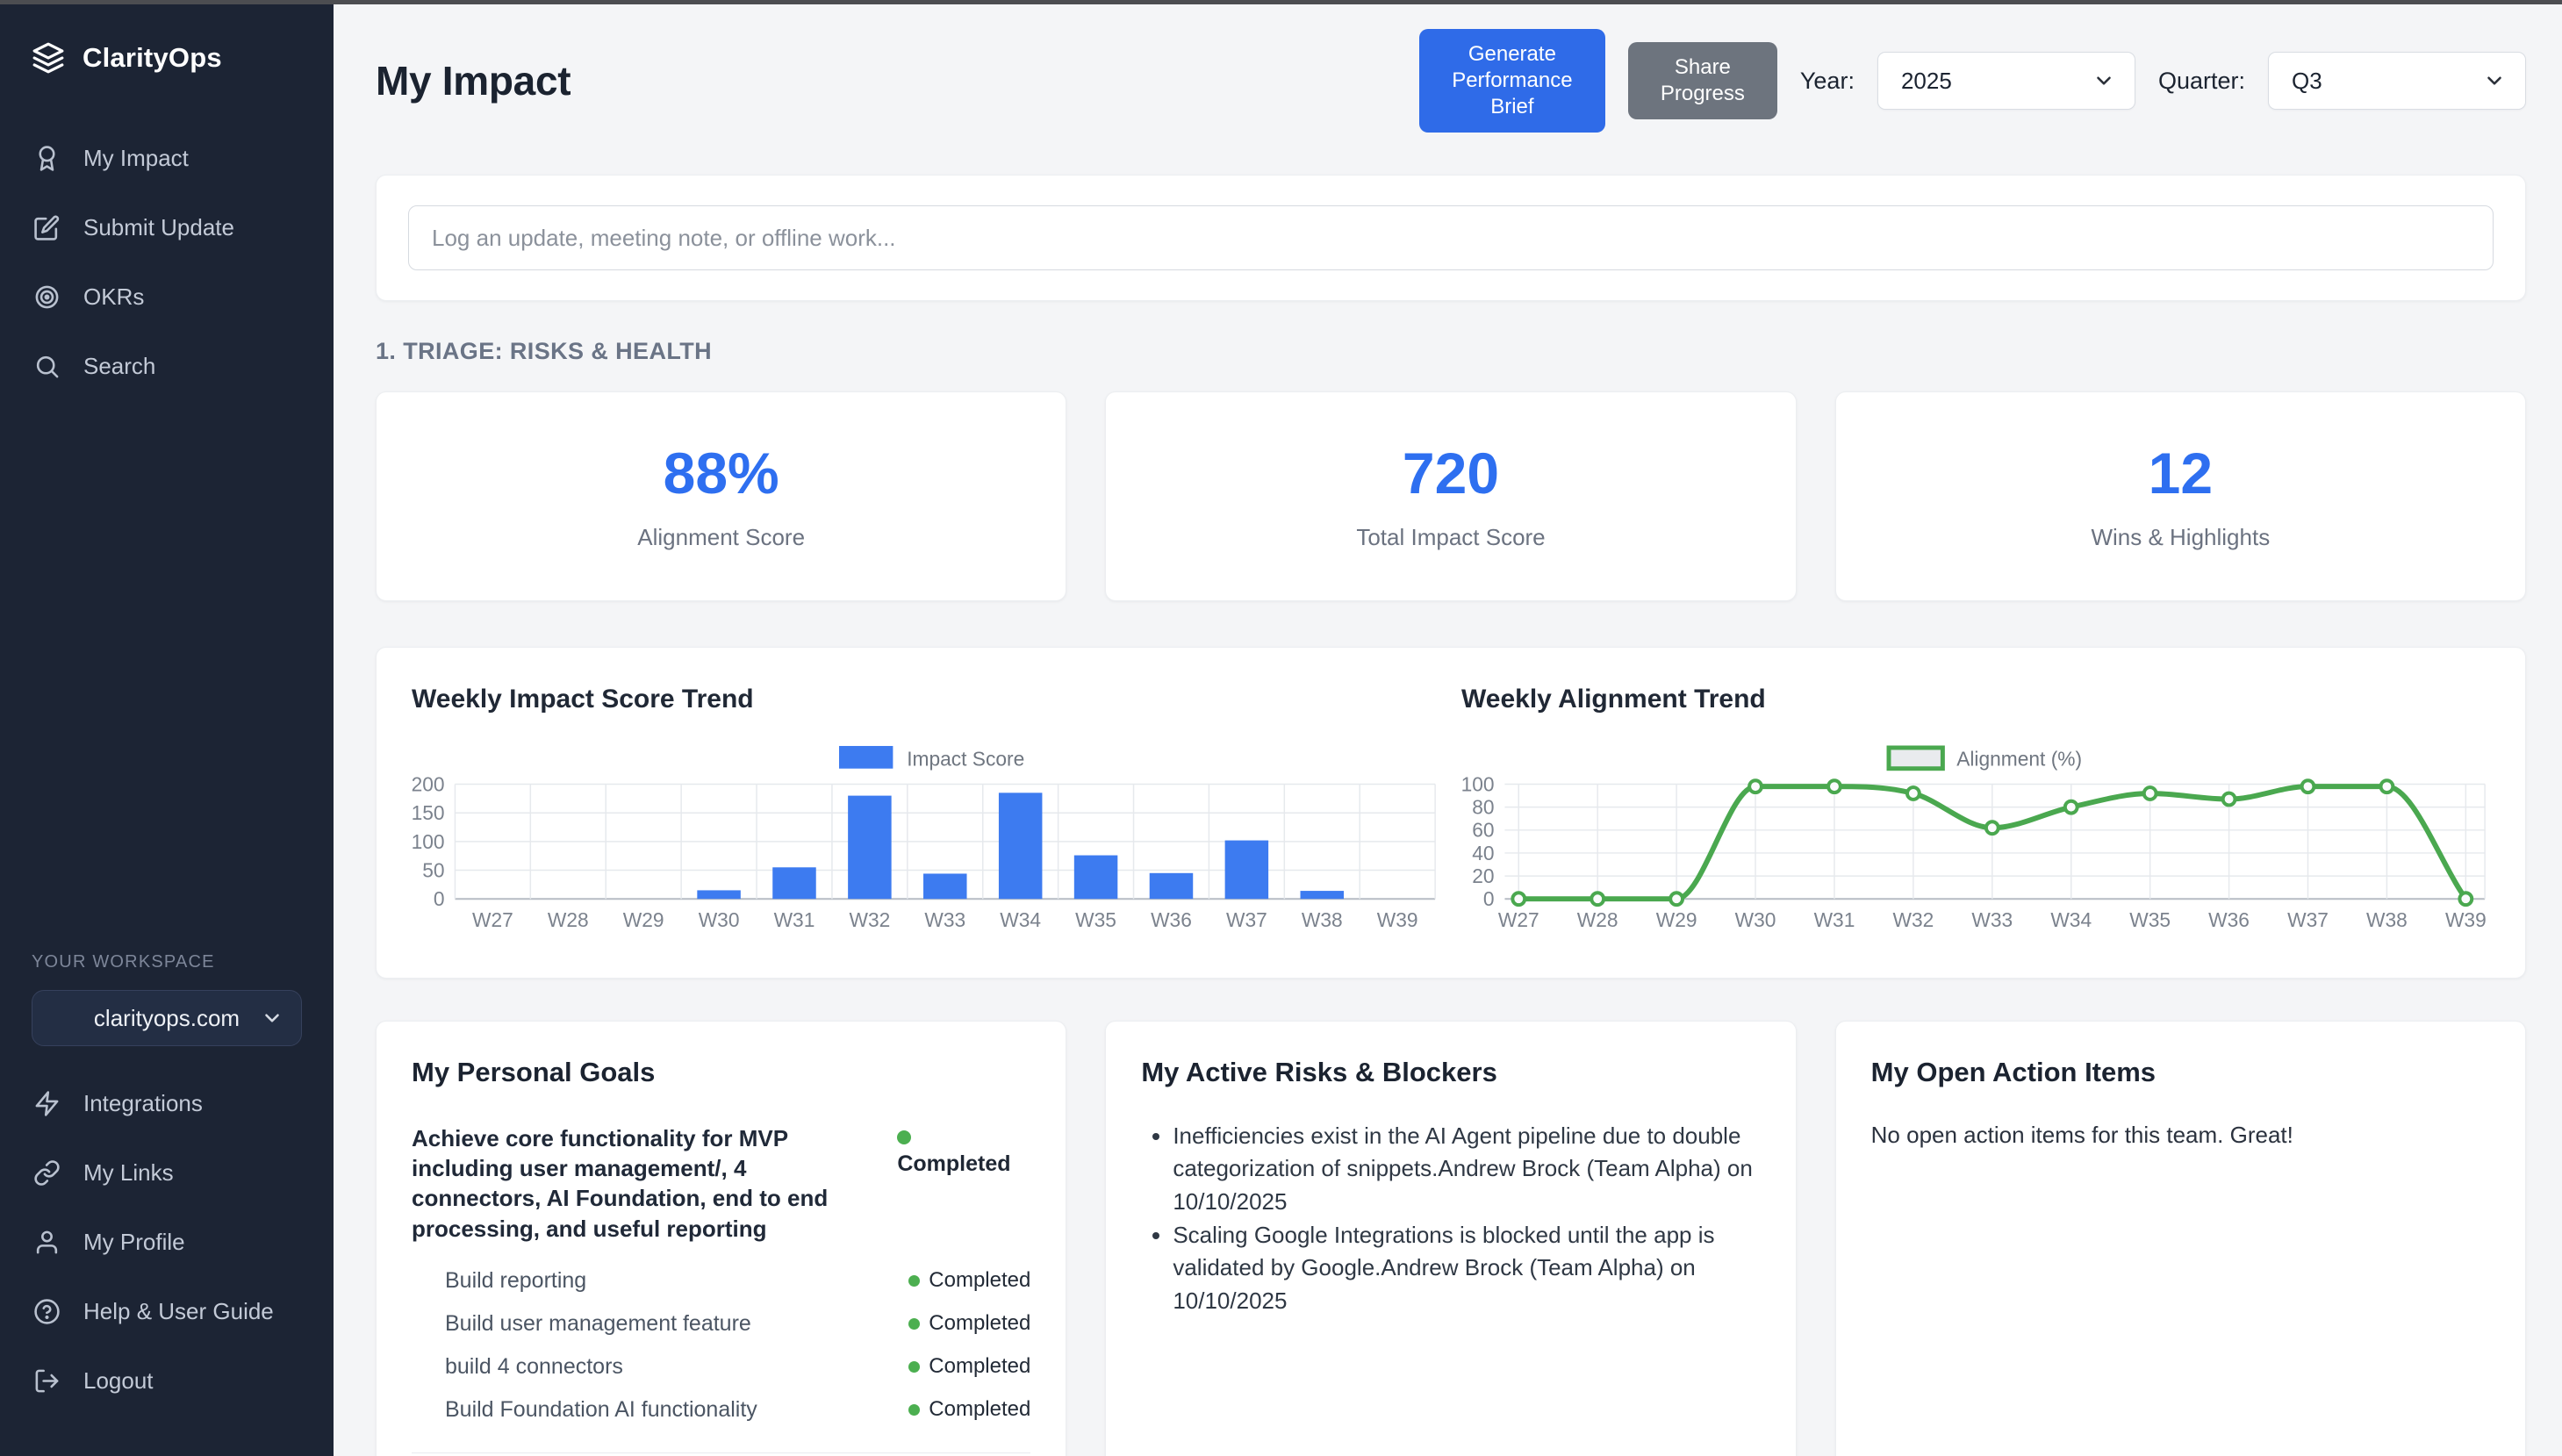  I want to click on point-W37, so click(2308, 786).